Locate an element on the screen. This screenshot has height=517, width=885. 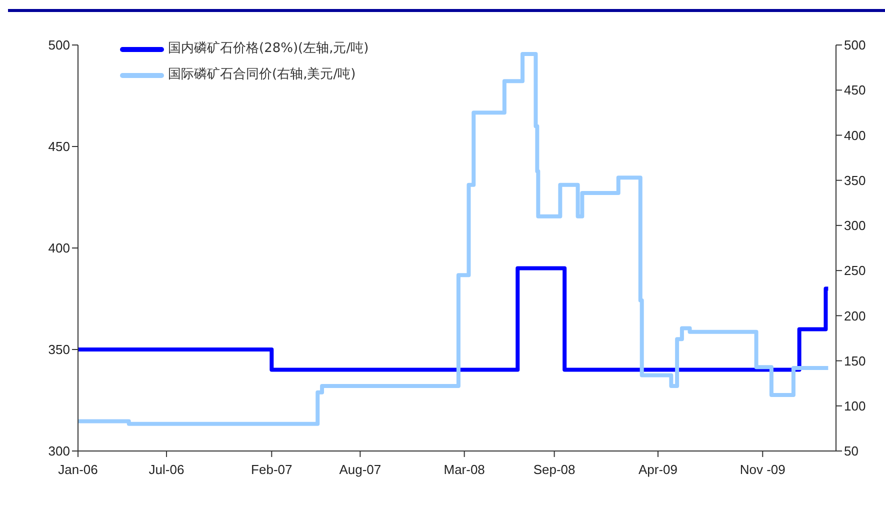
y-tick-label: 500 is located at coordinates (59, 45).